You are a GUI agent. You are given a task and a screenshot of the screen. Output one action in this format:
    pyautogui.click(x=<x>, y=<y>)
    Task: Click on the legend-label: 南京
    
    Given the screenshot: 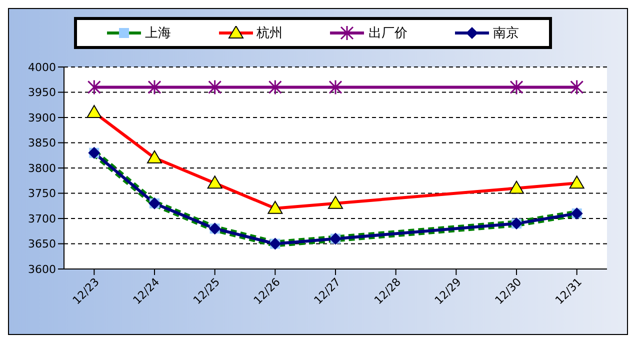 What is the action you would take?
    pyautogui.click(x=506, y=33)
    